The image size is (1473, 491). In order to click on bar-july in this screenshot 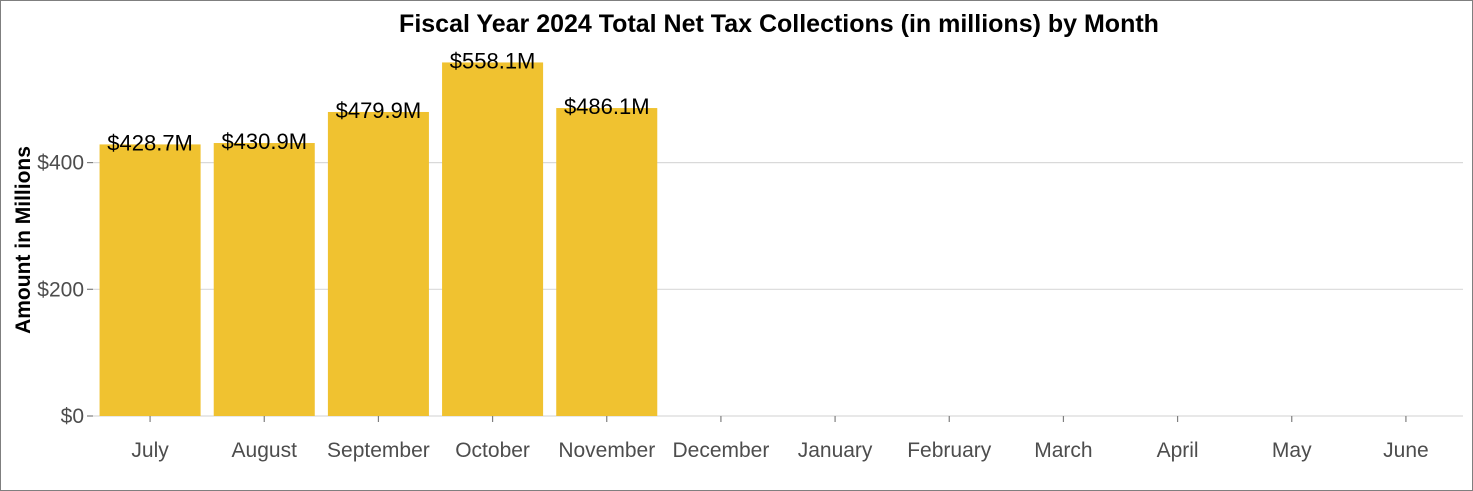, I will do `click(150, 280)`.